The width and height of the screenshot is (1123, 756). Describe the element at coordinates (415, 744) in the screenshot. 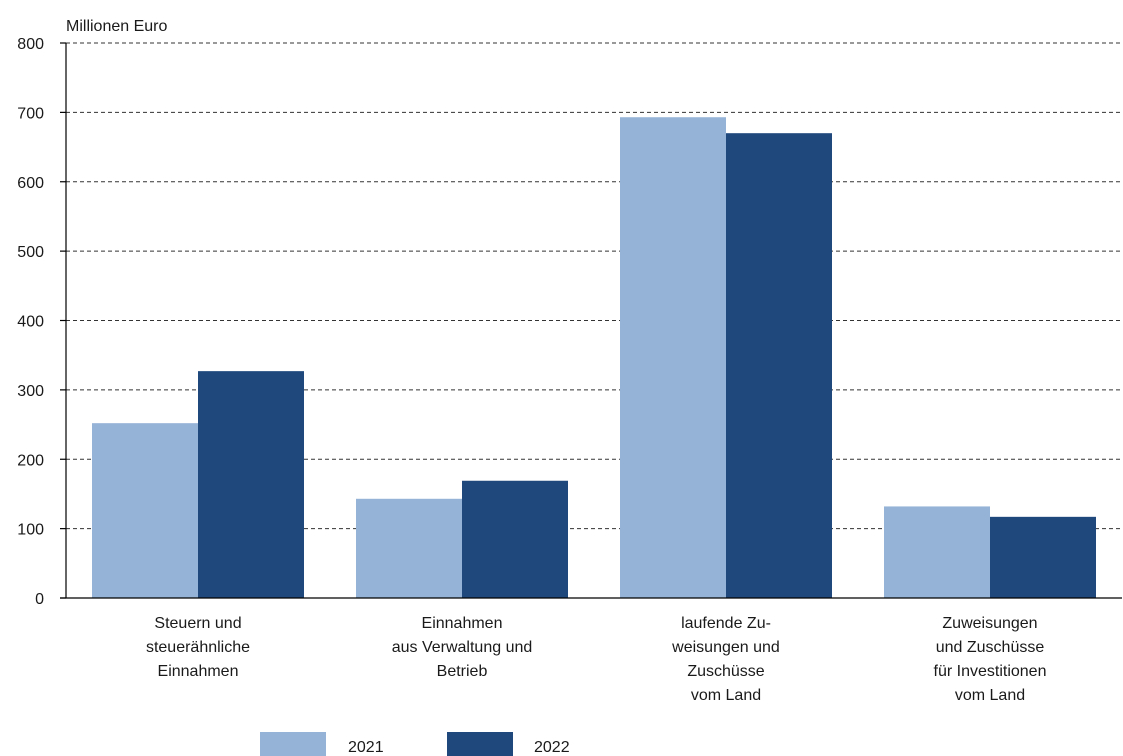

I see `legend: 2021 2022` at that location.